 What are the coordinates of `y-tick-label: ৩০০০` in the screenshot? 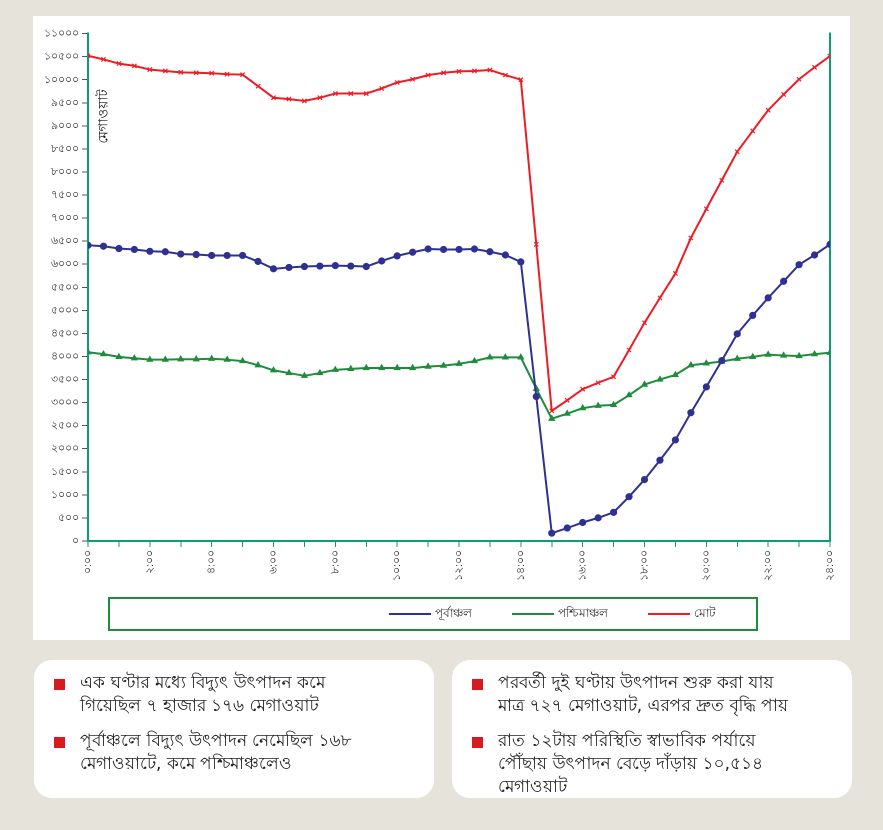 It's located at (65, 402).